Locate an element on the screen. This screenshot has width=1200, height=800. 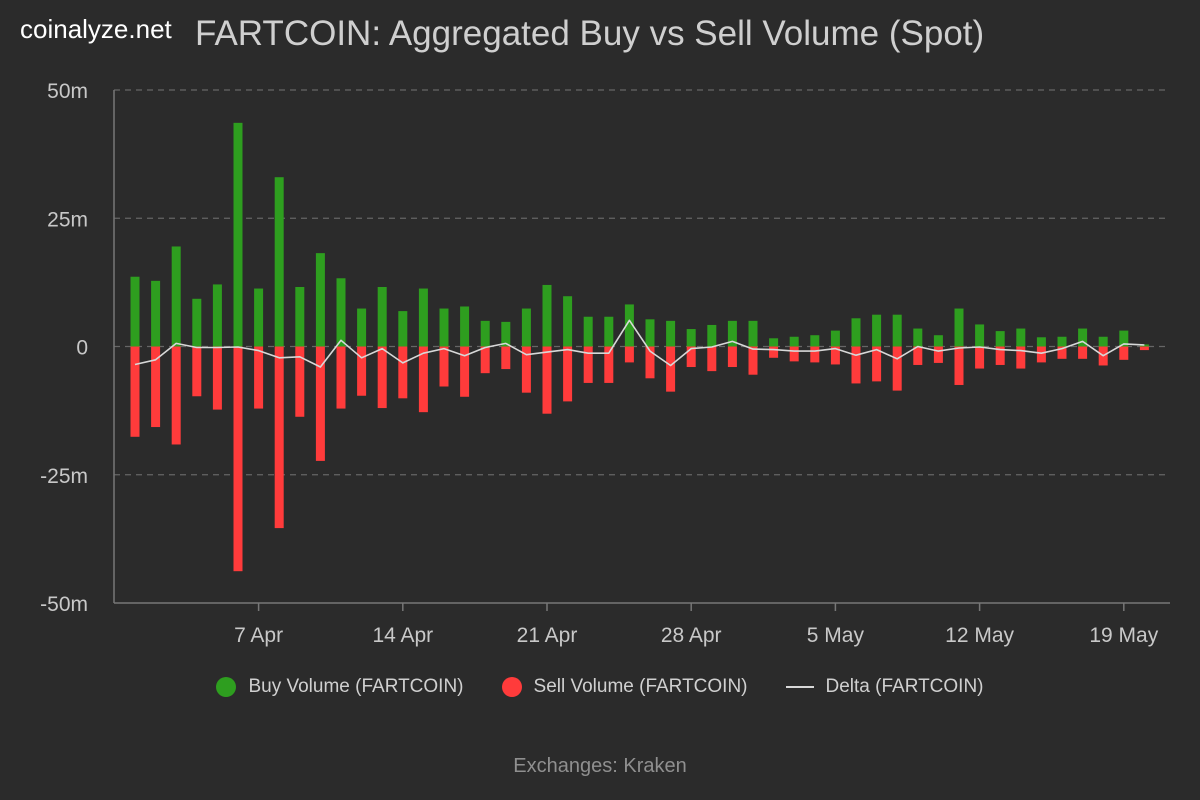
x-tick-label: 19 May is located at coordinates (1123, 635).